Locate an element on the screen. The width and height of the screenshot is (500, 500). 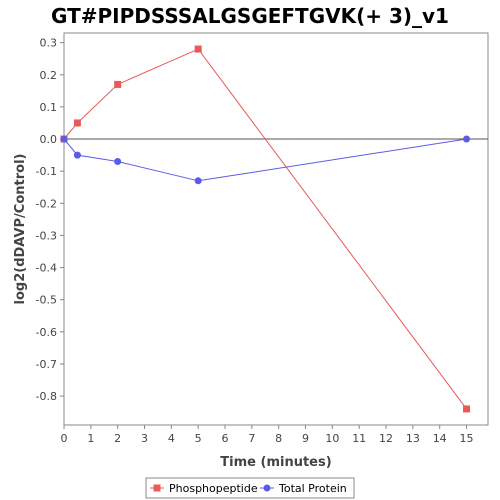
x-tick-label: 6 is located at coordinates (225, 438).